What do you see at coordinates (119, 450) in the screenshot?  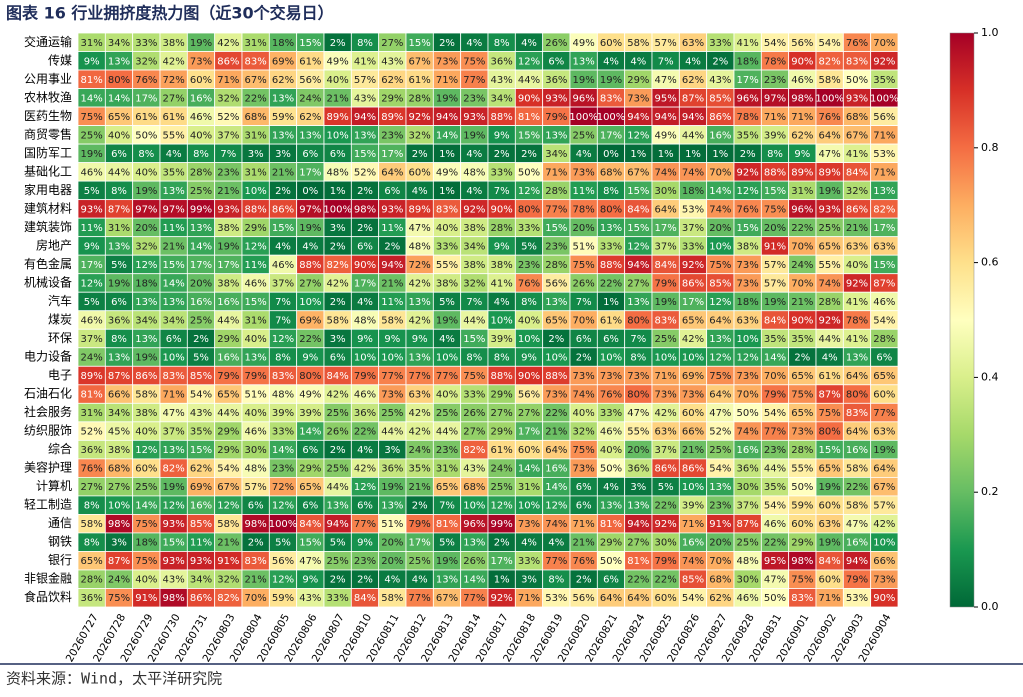 I see `cell-label: 38%` at bounding box center [119, 450].